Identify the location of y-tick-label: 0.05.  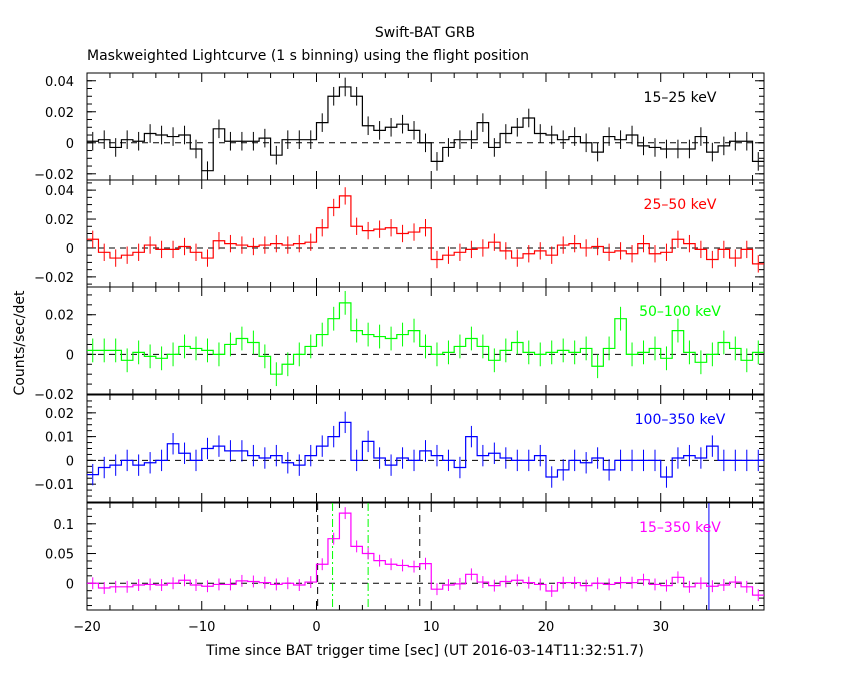
(59, 555).